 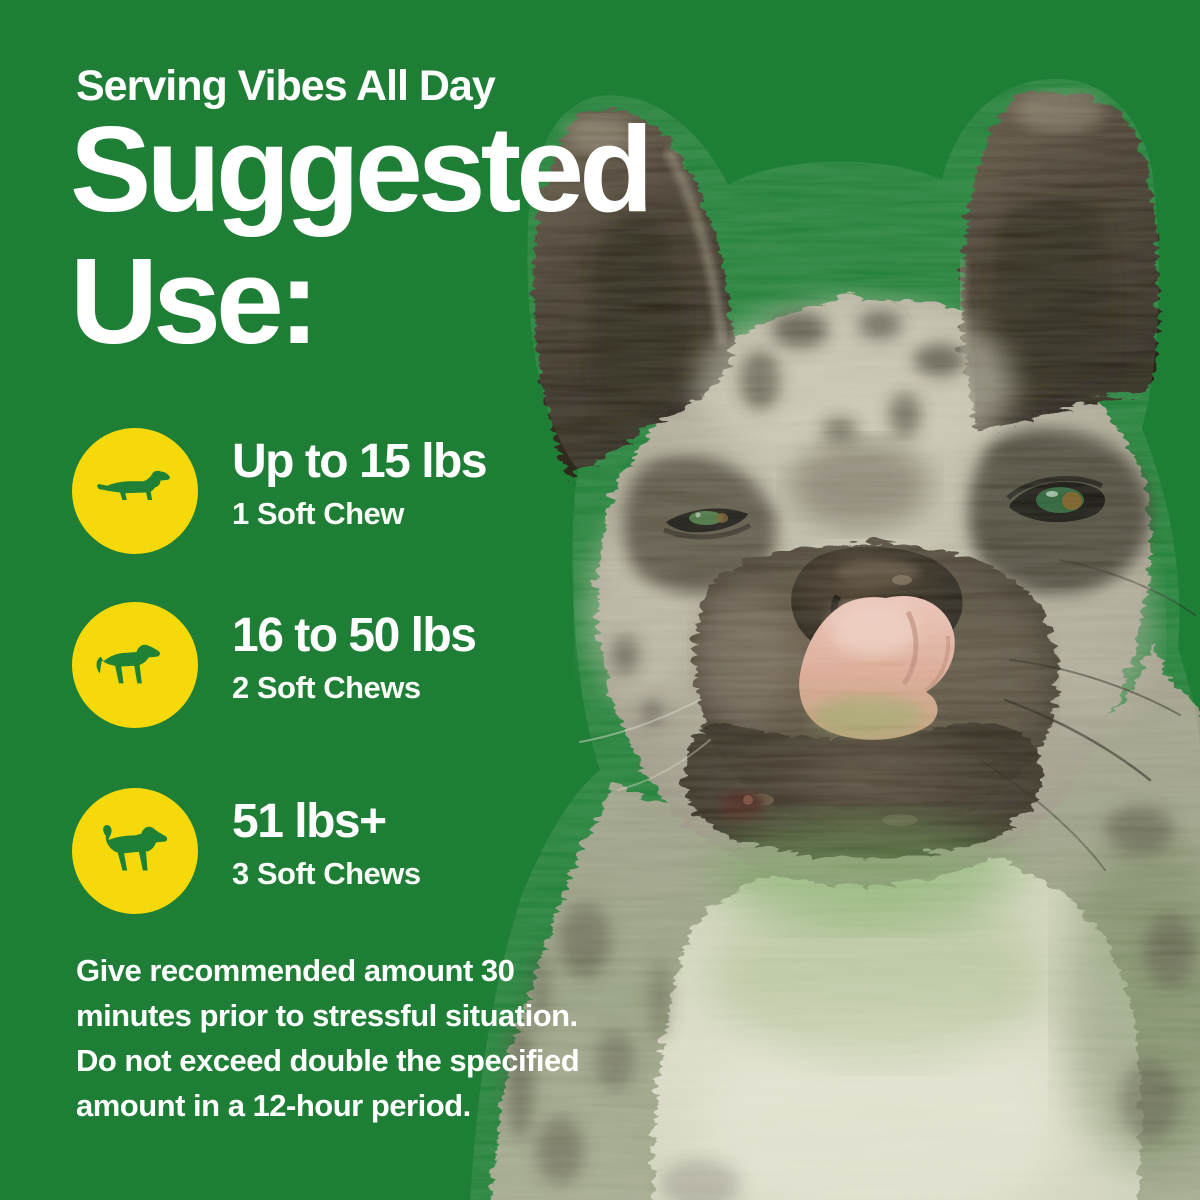 What do you see at coordinates (326, 687) in the screenshot?
I see `dose-amount: 2 Soft Chews` at bounding box center [326, 687].